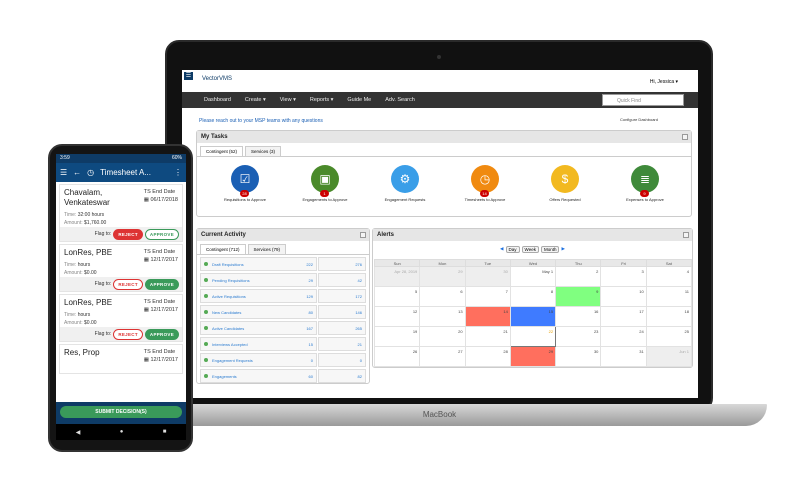 Image resolution: width=800 pixels, height=484 pixels. What do you see at coordinates (533, 276) in the screenshot?
I see `calendar-day: May 1` at bounding box center [533, 276].